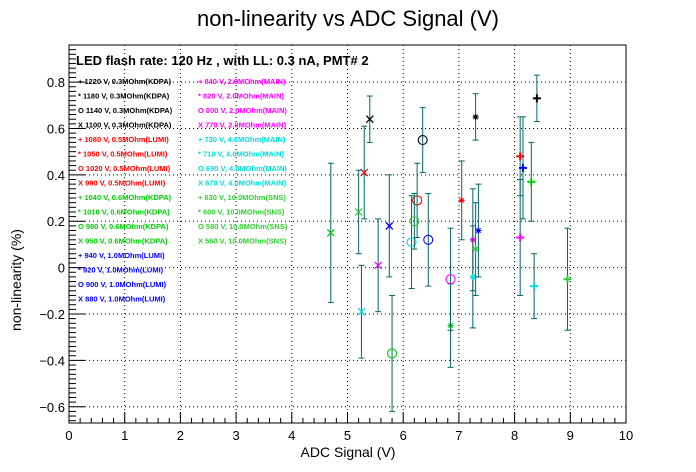 The width and height of the screenshot is (696, 472). What do you see at coordinates (125, 81) in the screenshot?
I see `legend-entry: + 1220 V, 0.3MOhm(KDPA)` at bounding box center [125, 81].